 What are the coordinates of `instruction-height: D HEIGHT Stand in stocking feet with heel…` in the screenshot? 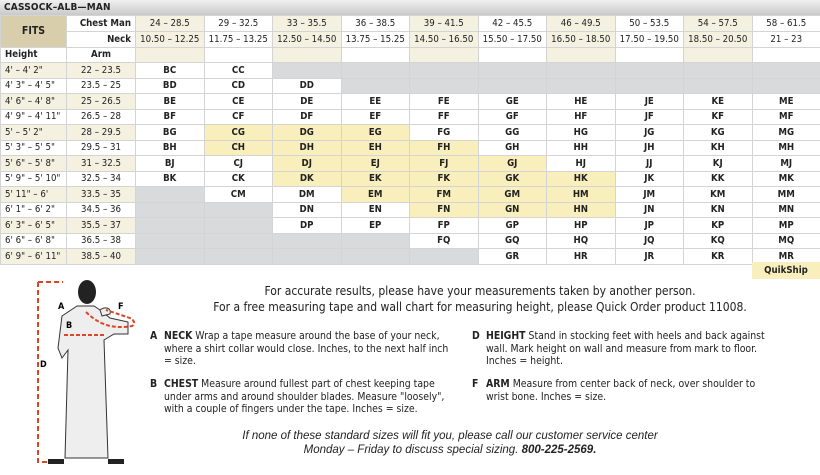 It's located at (624, 349).